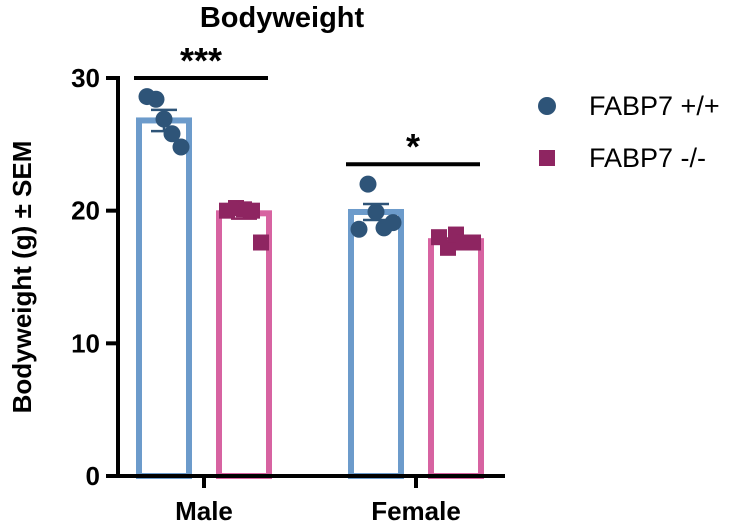  What do you see at coordinates (85, 211) in the screenshot?
I see `y-tick-label: 20` at bounding box center [85, 211].